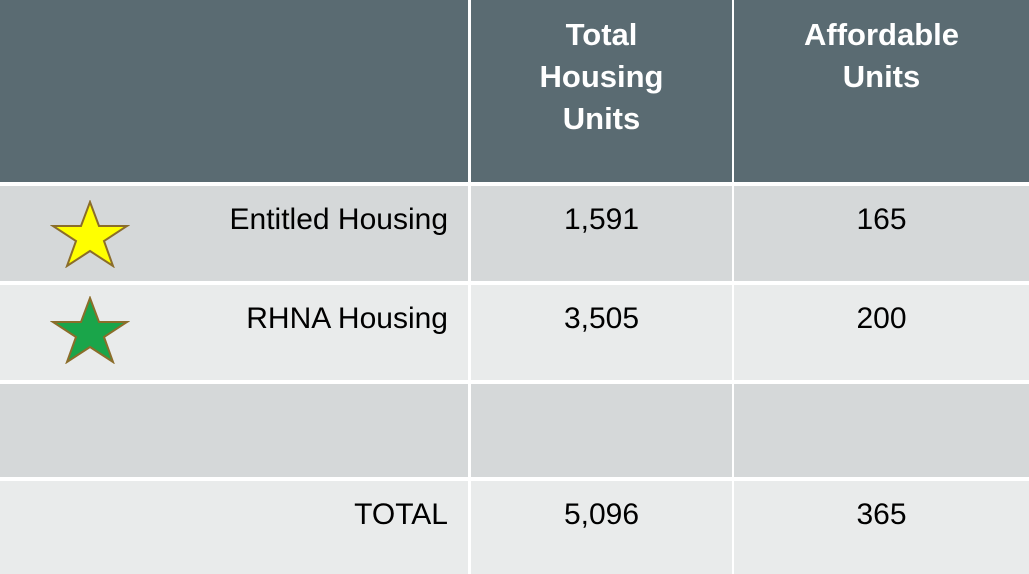  I want to click on row-label: TOTAL, so click(234, 527).